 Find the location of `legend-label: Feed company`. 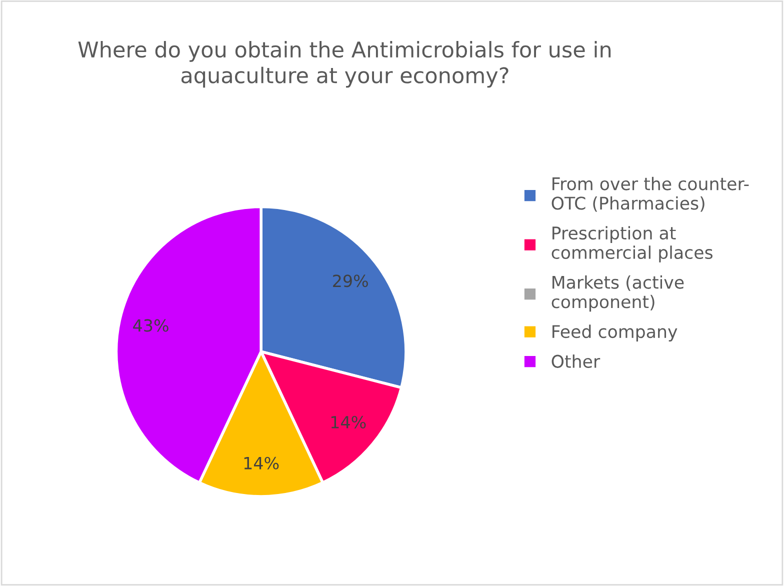

legend-label: Feed company is located at coordinates (615, 333).